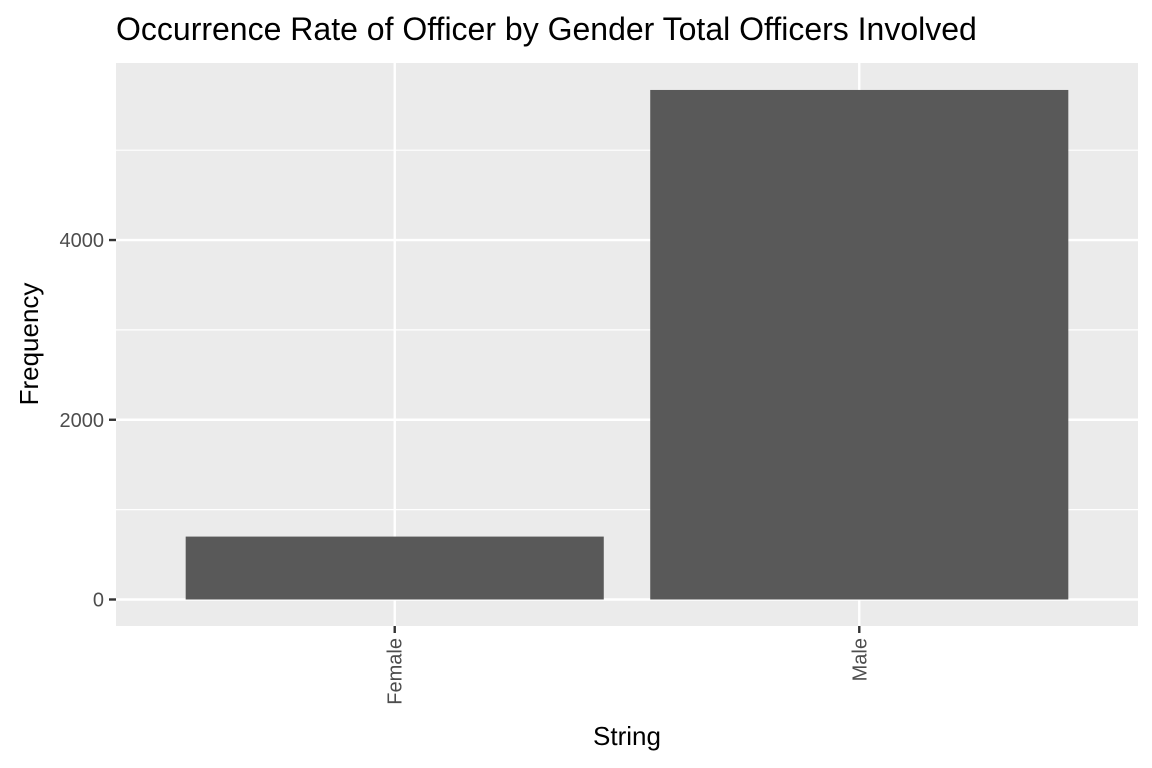 Image resolution: width=1152 pixels, height=768 pixels. What do you see at coordinates (396, 671) in the screenshot?
I see `x-tick-label-female: Female` at bounding box center [396, 671].